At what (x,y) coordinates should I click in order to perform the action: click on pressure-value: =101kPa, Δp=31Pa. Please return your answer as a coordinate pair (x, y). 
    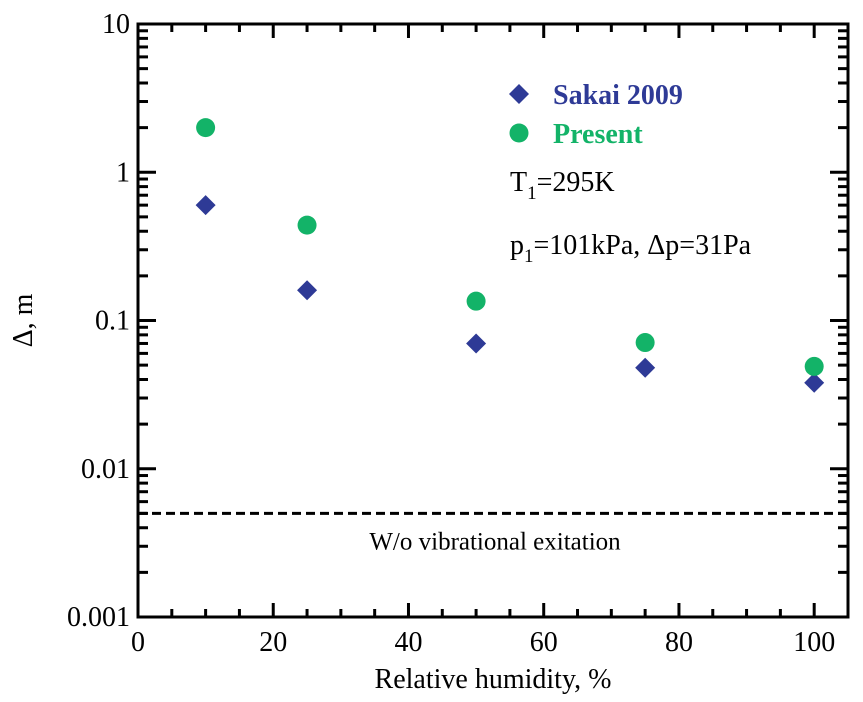
    Looking at the image, I should click on (643, 245).